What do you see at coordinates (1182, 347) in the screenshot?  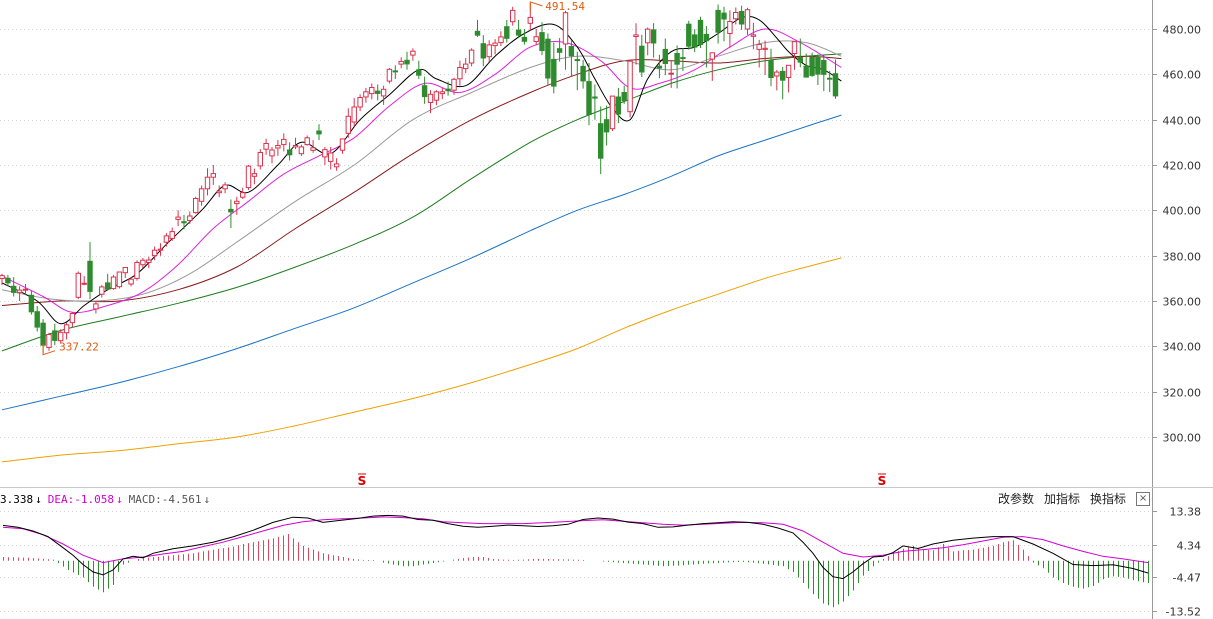 I see `price-tick-label: 340.00` at bounding box center [1182, 347].